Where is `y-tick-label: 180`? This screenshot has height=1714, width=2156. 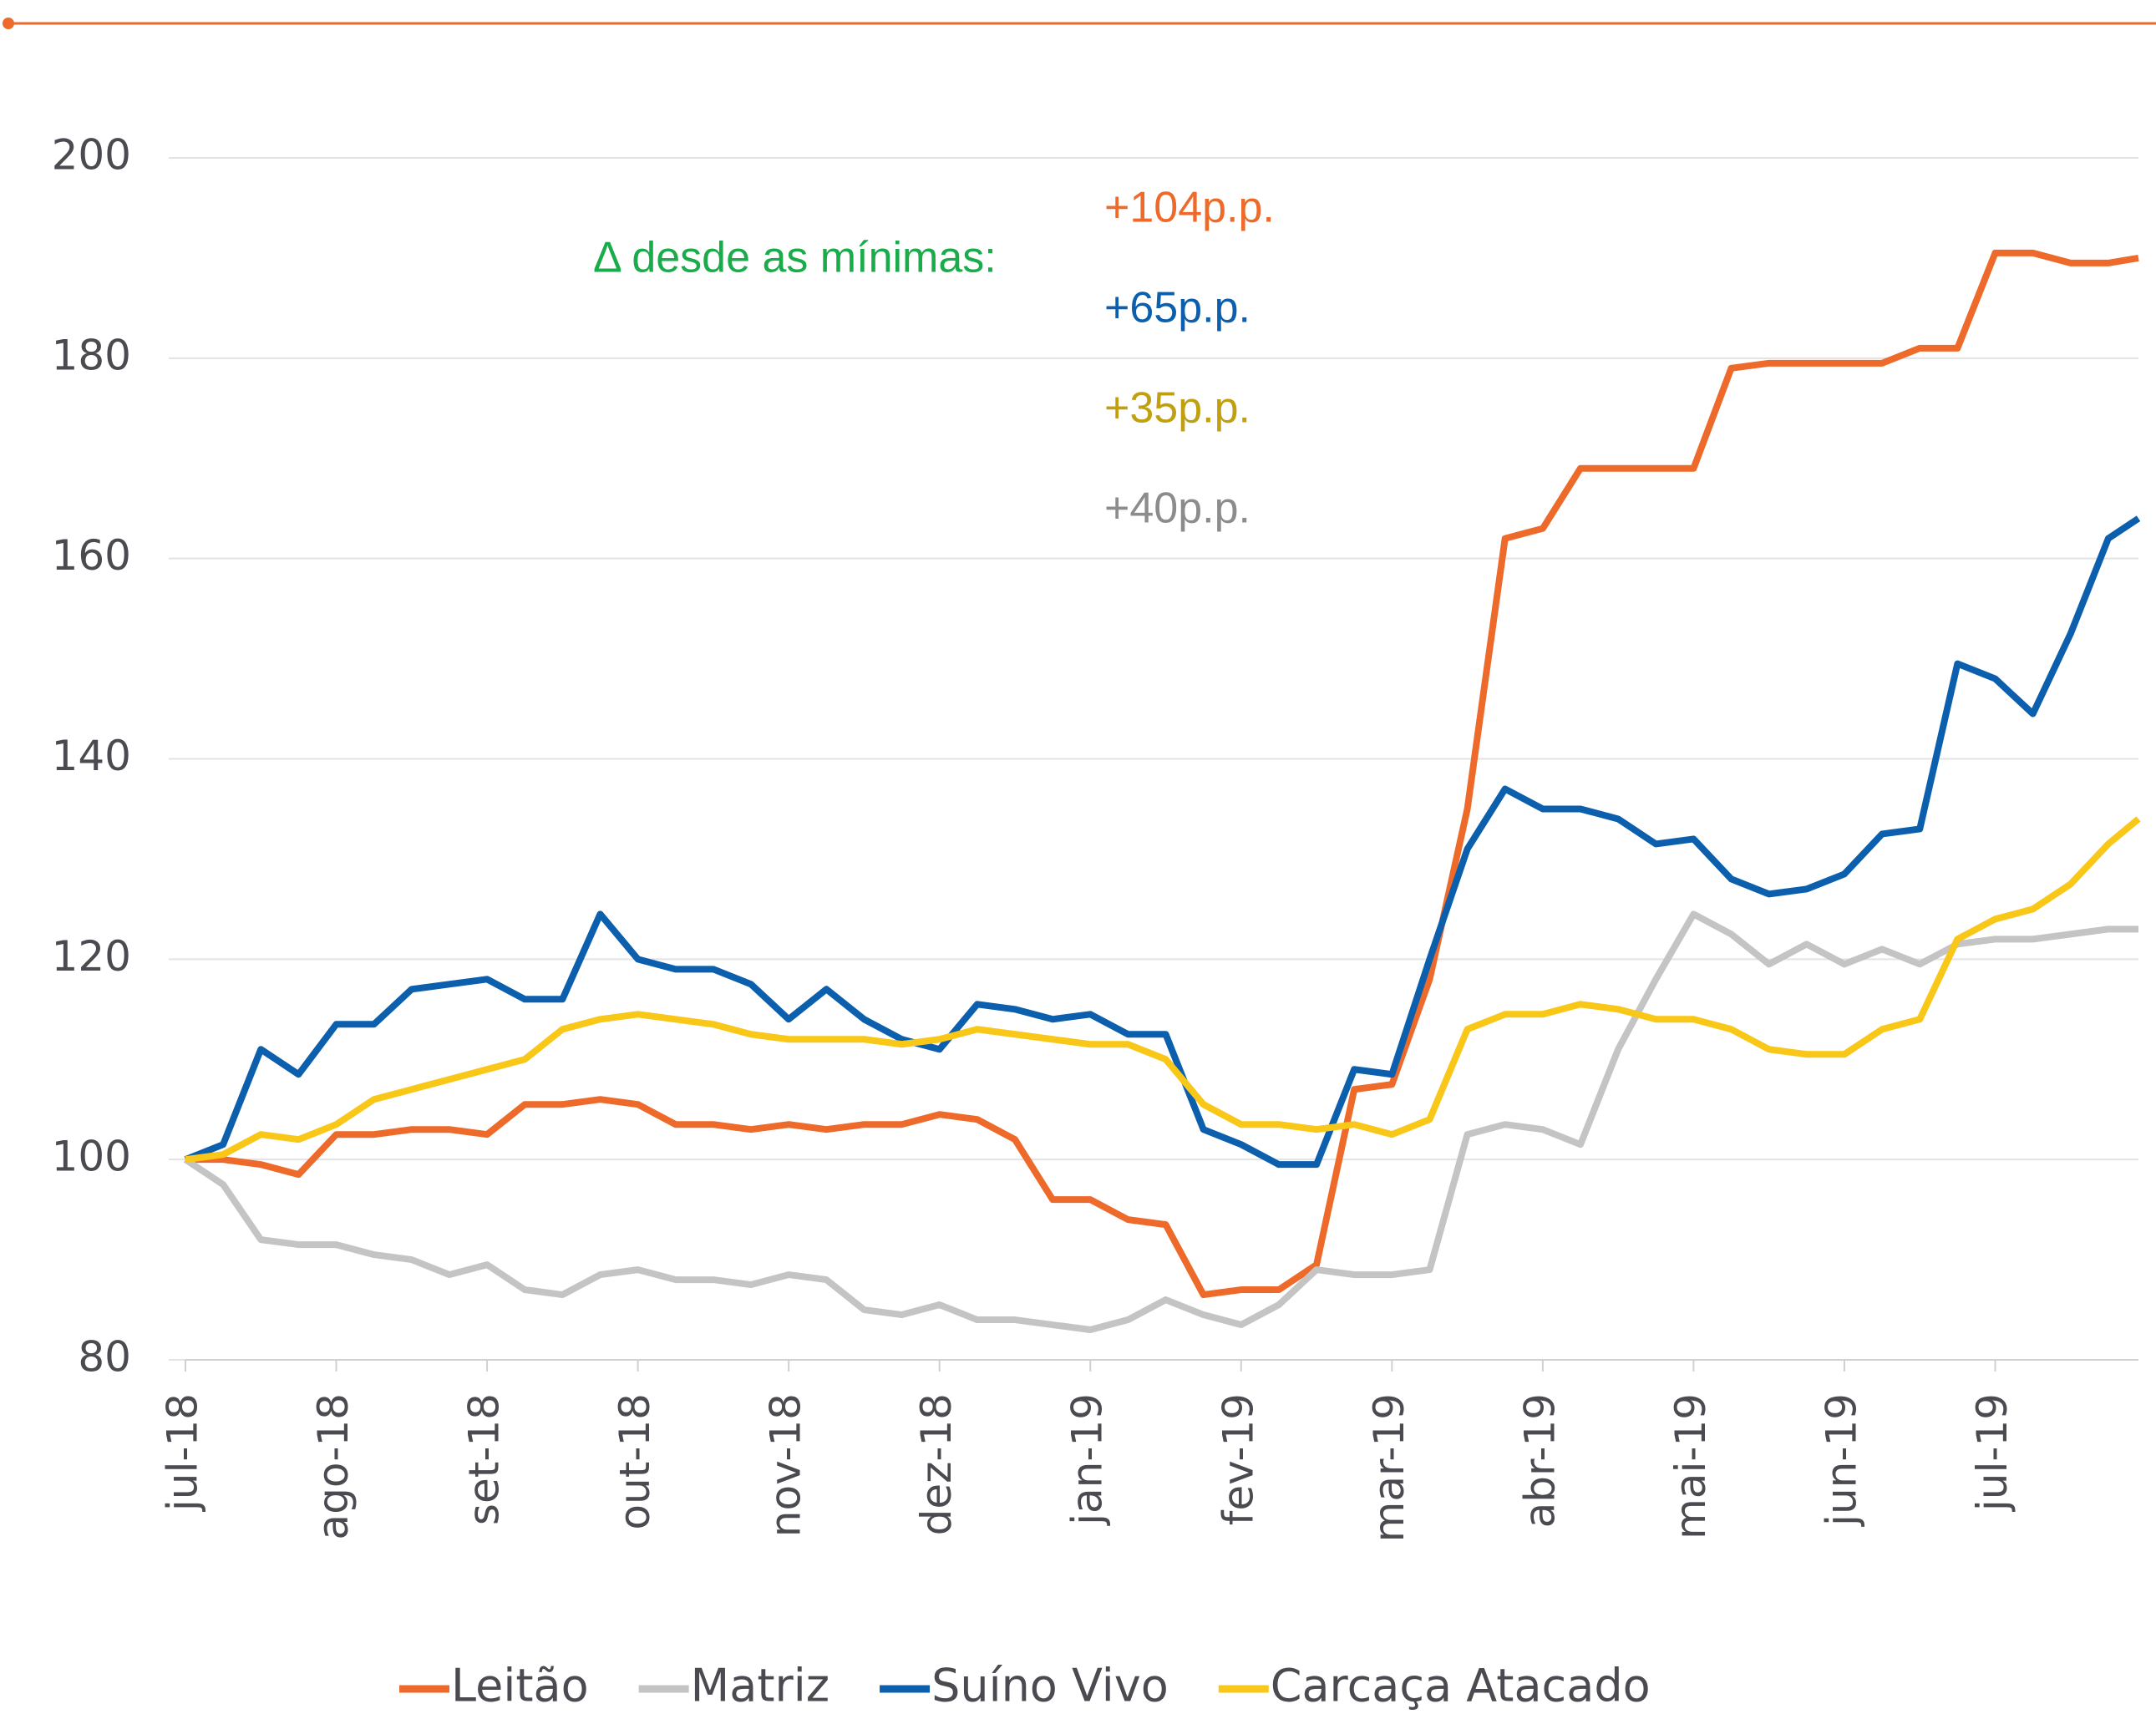
y-tick-label: 180 is located at coordinates (91, 355).